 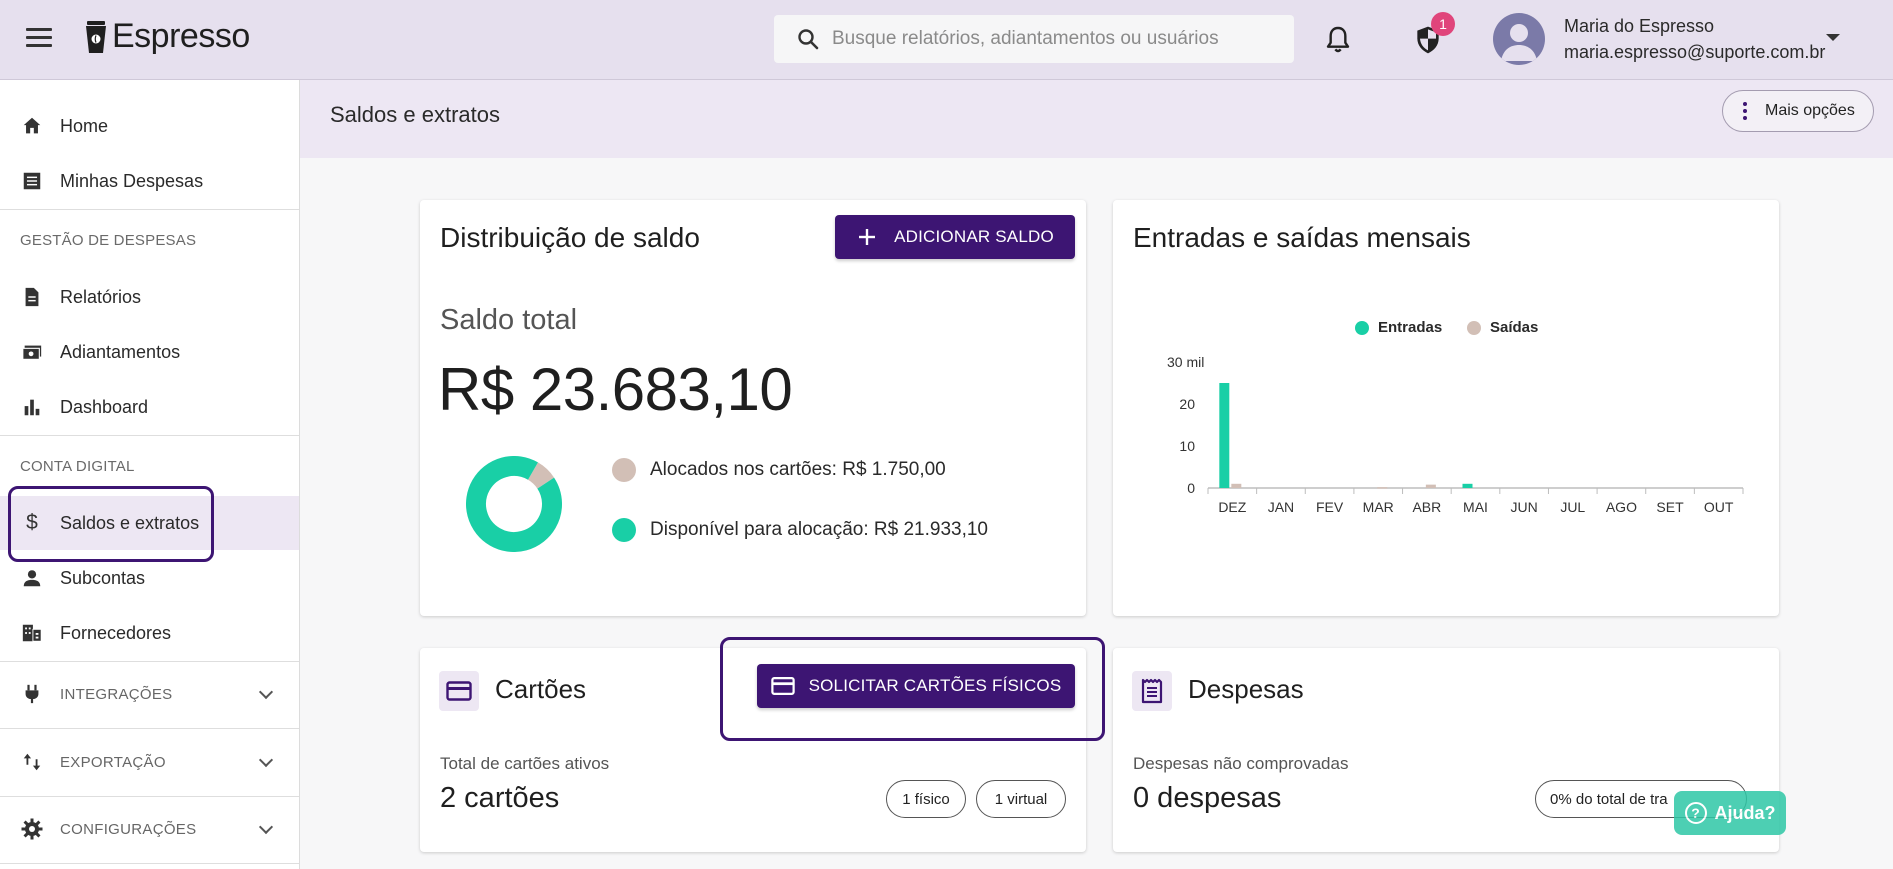 What do you see at coordinates (104, 406) in the screenshot?
I see `sidebar-item-label: Dashboard` at bounding box center [104, 406].